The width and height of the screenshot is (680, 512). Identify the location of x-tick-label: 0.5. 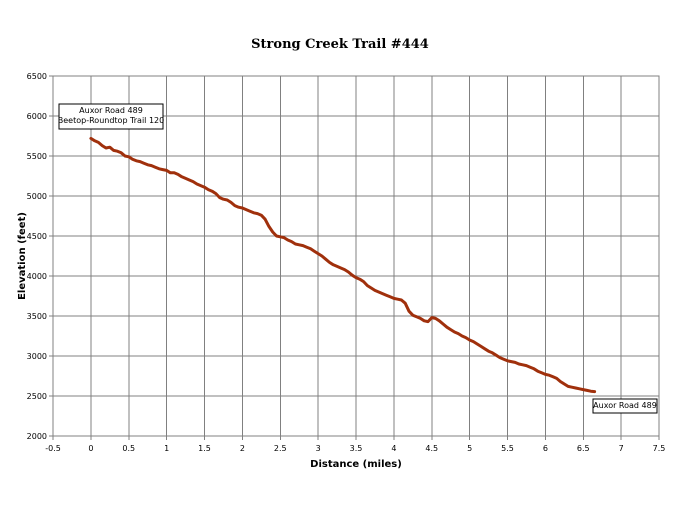
(128, 448).